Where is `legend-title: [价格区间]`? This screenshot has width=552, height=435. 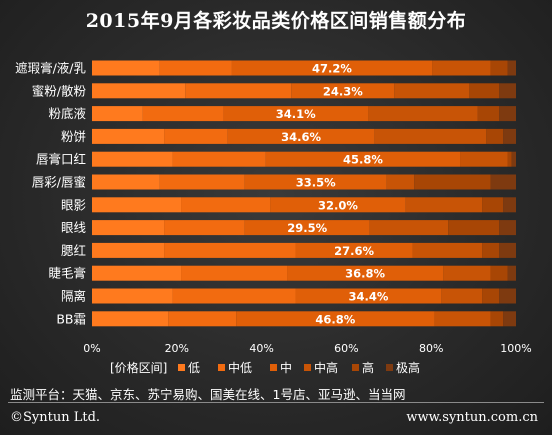
legend-title: [价格区间] is located at coordinates (138, 367).